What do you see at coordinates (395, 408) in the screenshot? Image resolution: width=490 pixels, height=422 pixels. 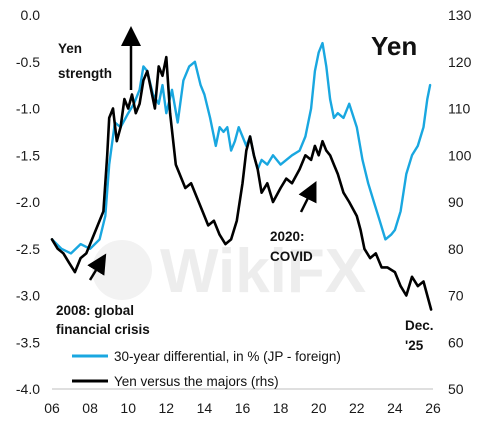 I see `x-tick-label: 24` at bounding box center [395, 408].